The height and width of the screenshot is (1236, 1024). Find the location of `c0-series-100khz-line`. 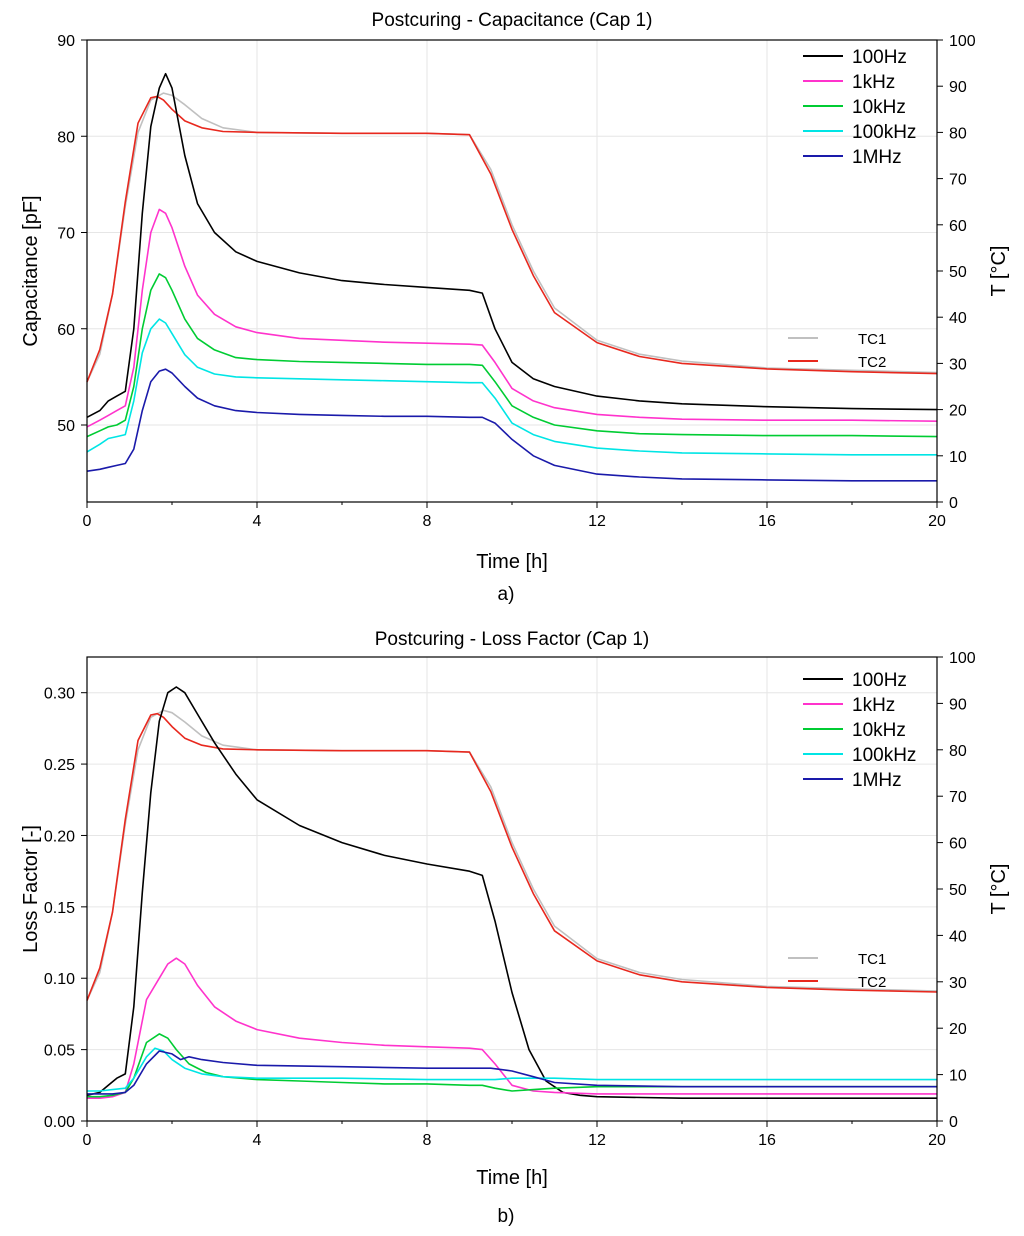

c0-series-100khz-line is located at coordinates (511, 387).